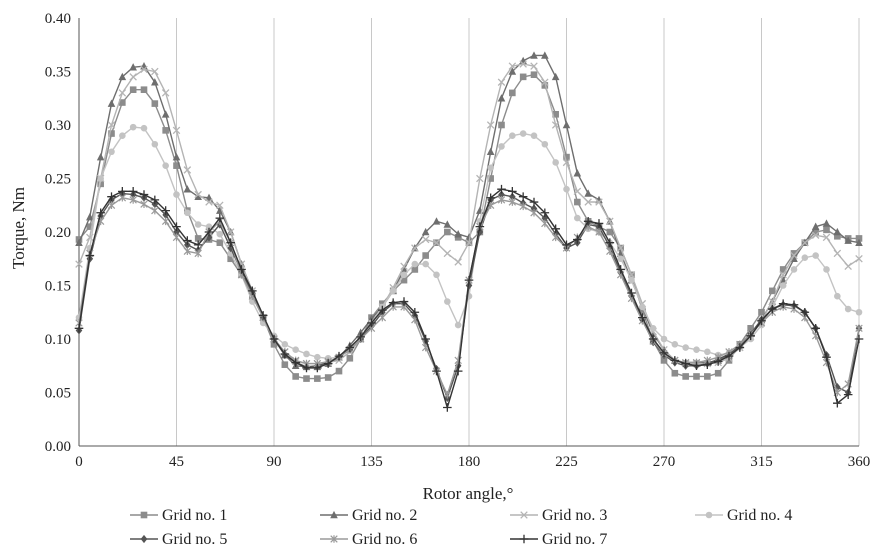 The image size is (874, 553). What do you see at coordinates (574, 515) in the screenshot?
I see `legend-label: Grid no. 3` at bounding box center [574, 515].